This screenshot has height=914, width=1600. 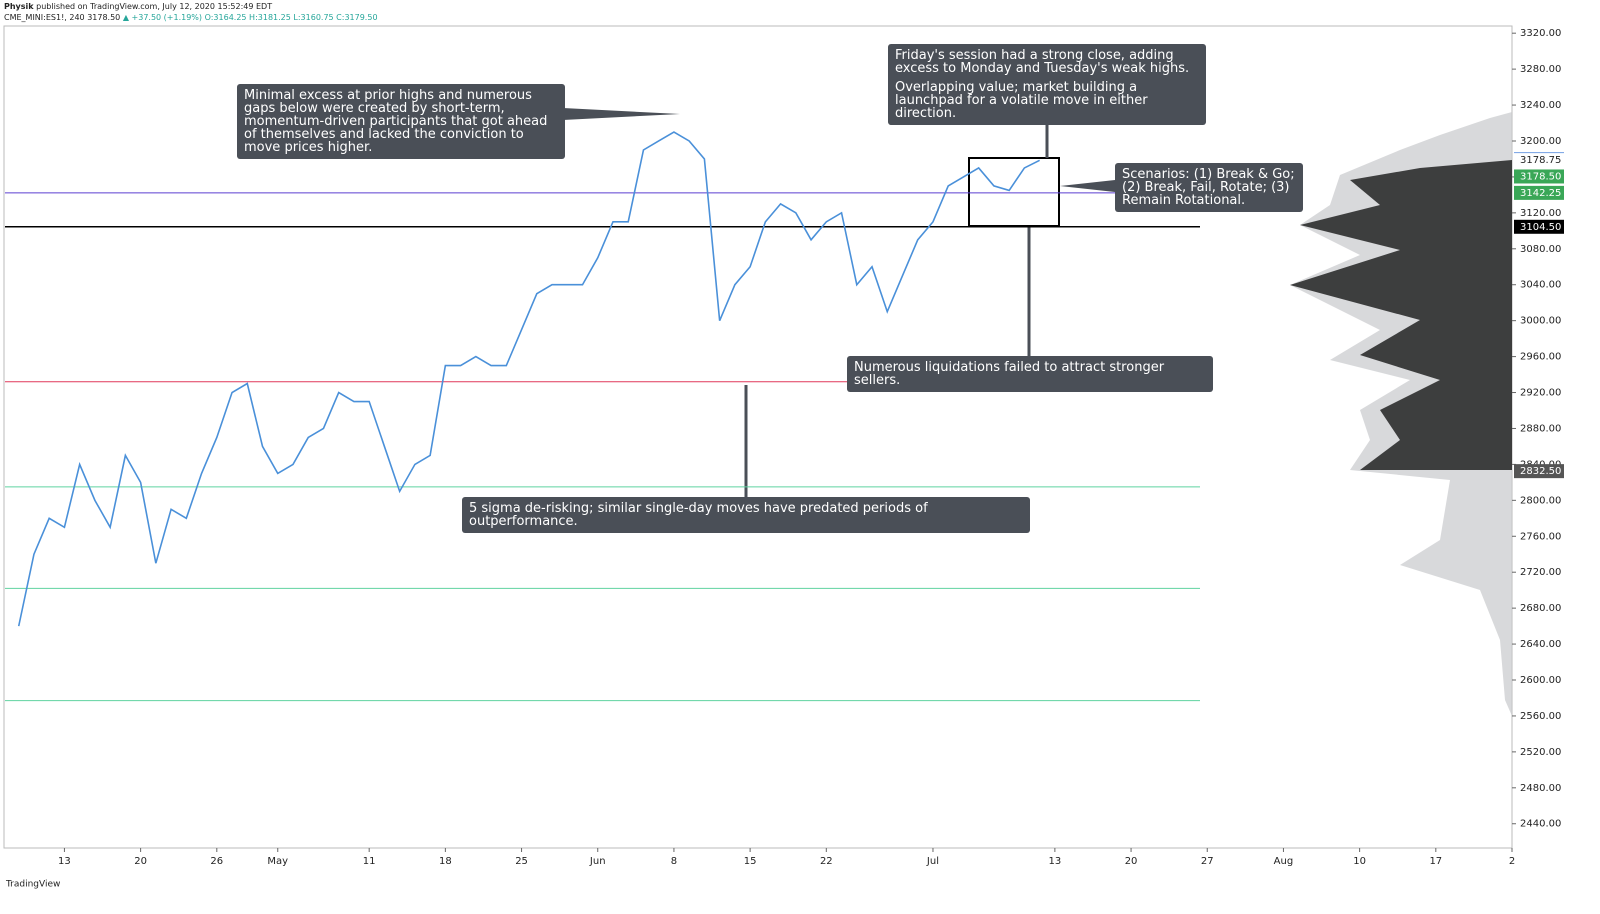 I want to click on y-tick-label: 3040.00, so click(x=1540, y=285).